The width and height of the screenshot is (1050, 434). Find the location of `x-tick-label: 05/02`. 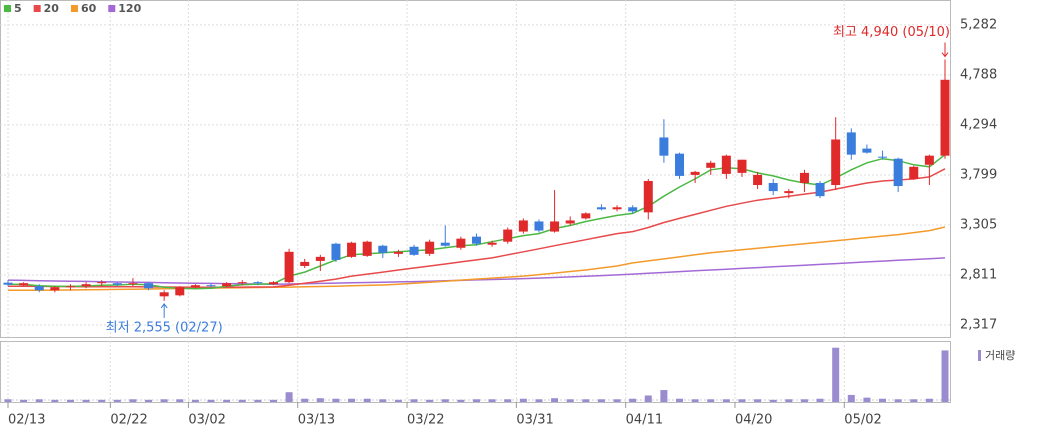

x-tick-label: 05/02 is located at coordinates (862, 420).